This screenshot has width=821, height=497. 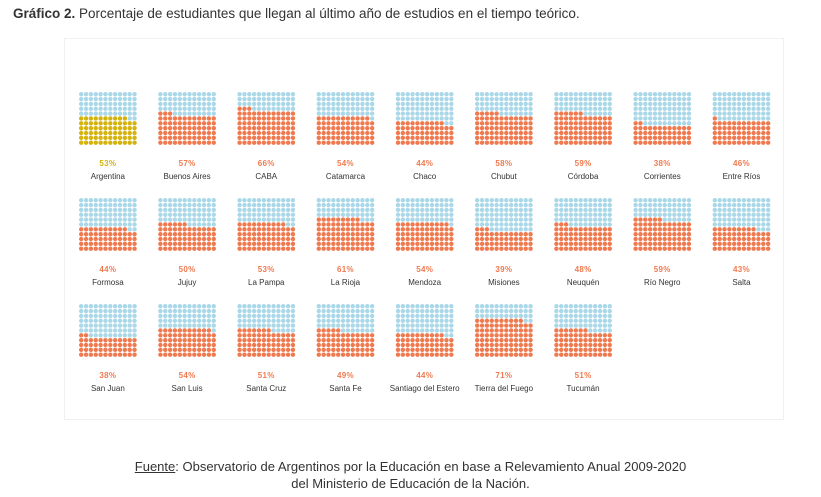 I want to click on category-label-argentina: Argentina, so click(x=107, y=176).